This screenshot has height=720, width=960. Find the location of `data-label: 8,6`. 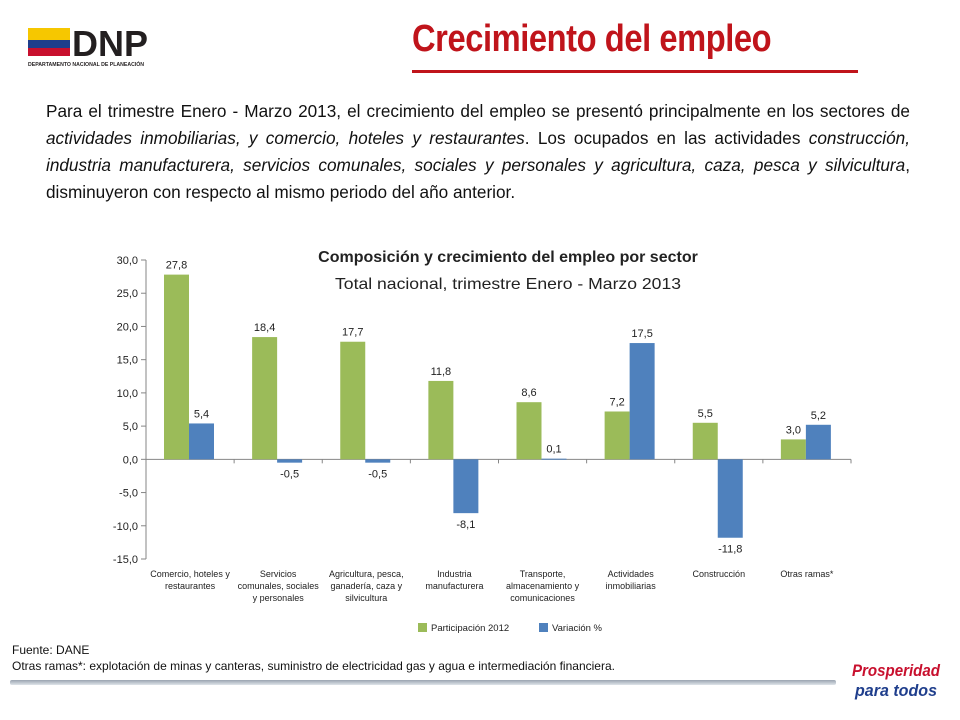

data-label: 8,6 is located at coordinates (528, 393).